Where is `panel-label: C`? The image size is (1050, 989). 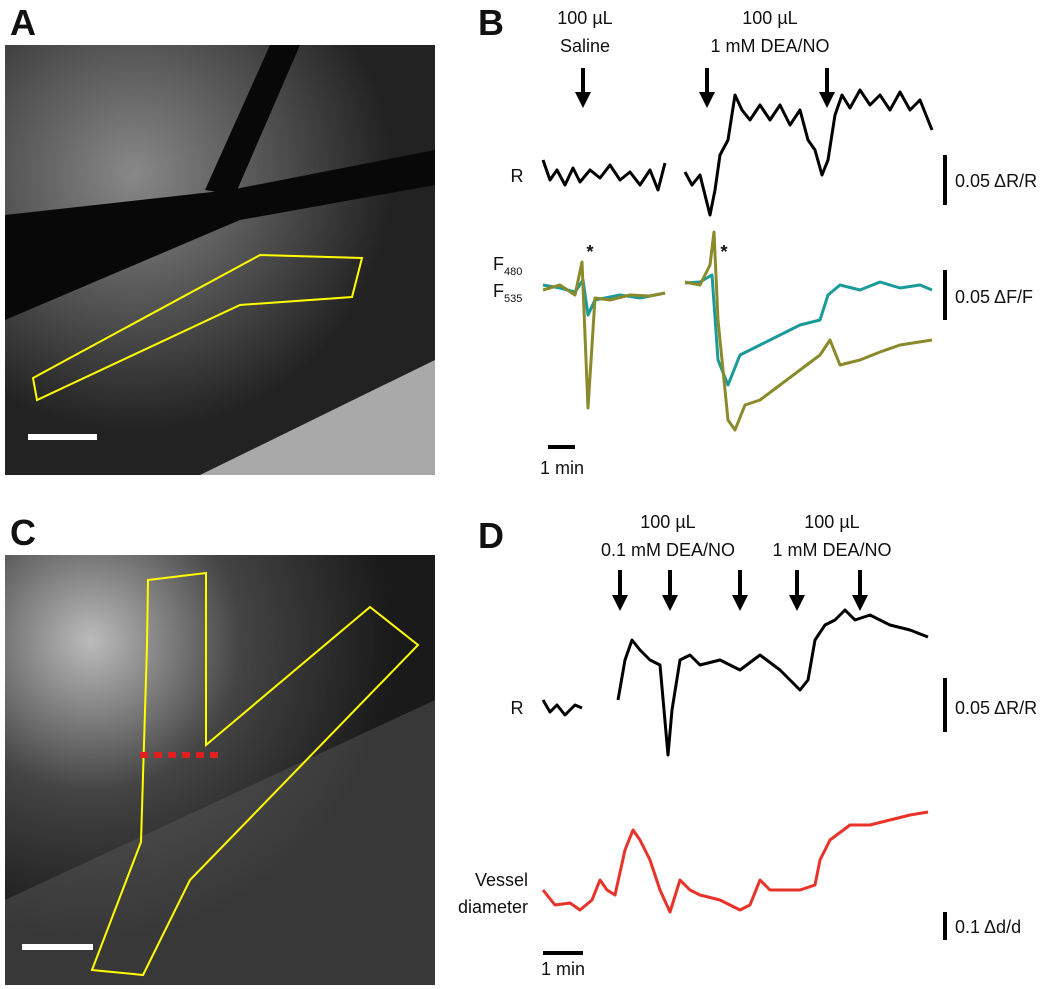
panel-label: C is located at coordinates (23, 532).